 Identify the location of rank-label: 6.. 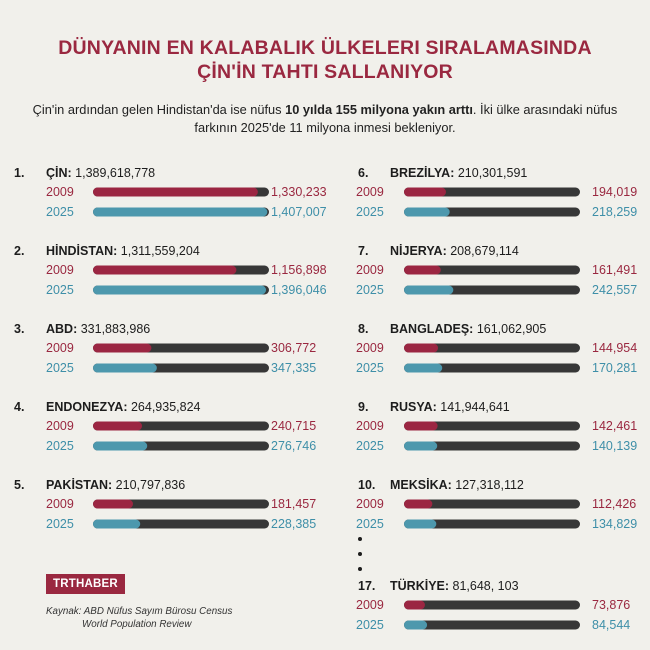
(363, 173).